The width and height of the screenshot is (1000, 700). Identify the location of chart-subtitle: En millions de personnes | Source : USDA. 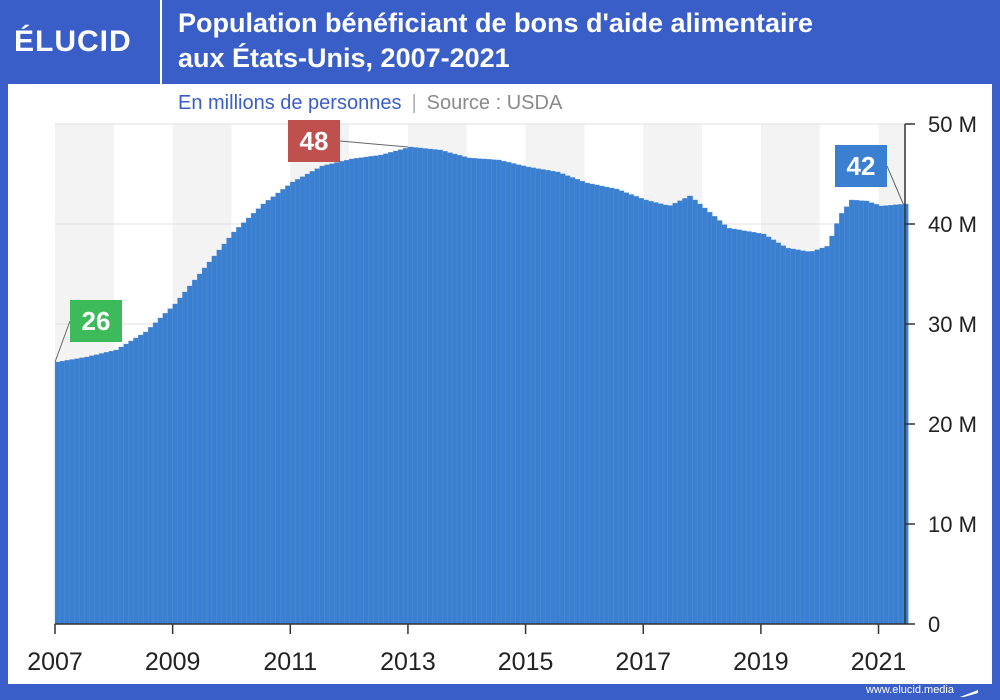
(370, 103).